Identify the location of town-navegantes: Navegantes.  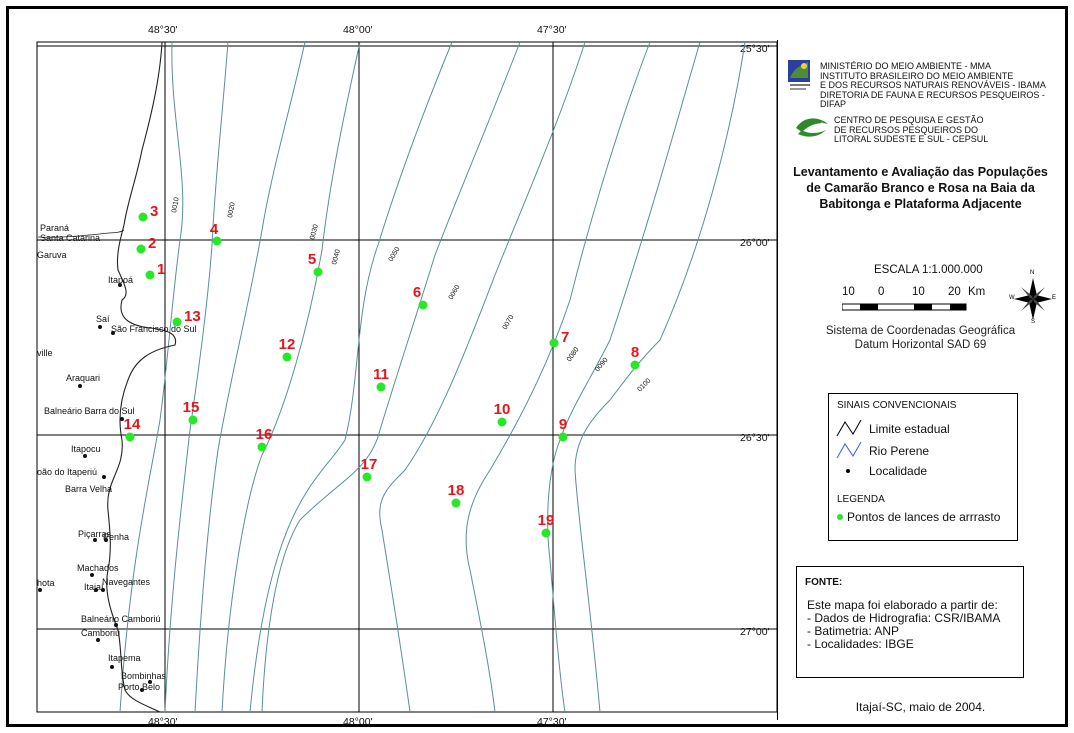
(126, 582).